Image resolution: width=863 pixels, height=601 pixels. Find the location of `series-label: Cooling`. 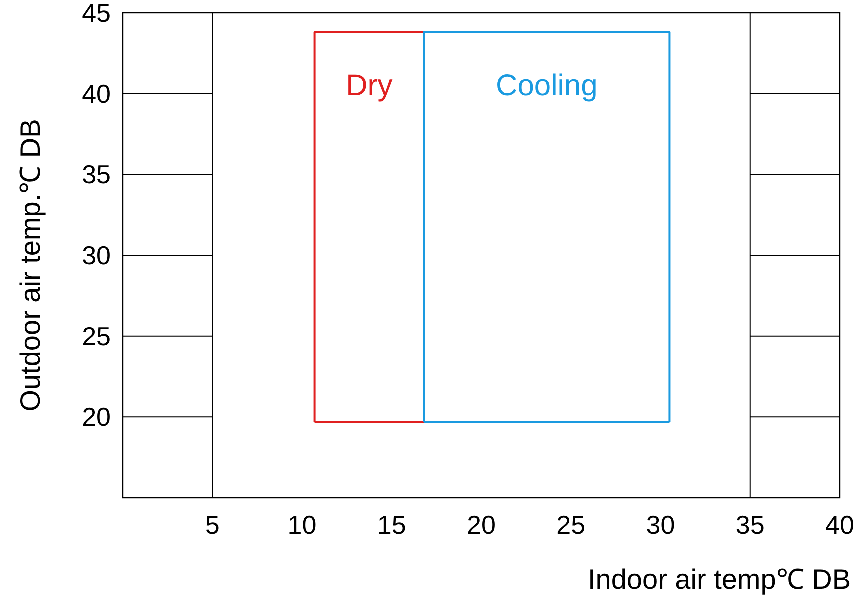

series-label: Cooling is located at coordinates (547, 85).